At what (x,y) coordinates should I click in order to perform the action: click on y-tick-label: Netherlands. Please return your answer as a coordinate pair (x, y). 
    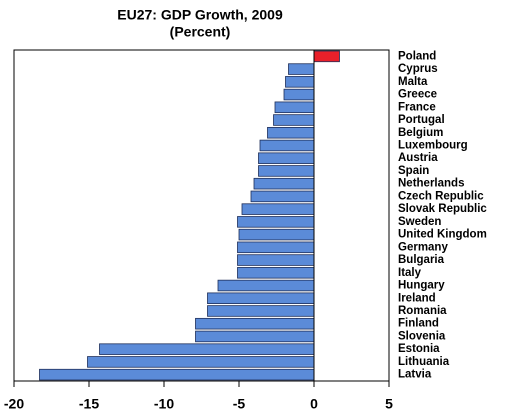
    Looking at the image, I should click on (431, 184).